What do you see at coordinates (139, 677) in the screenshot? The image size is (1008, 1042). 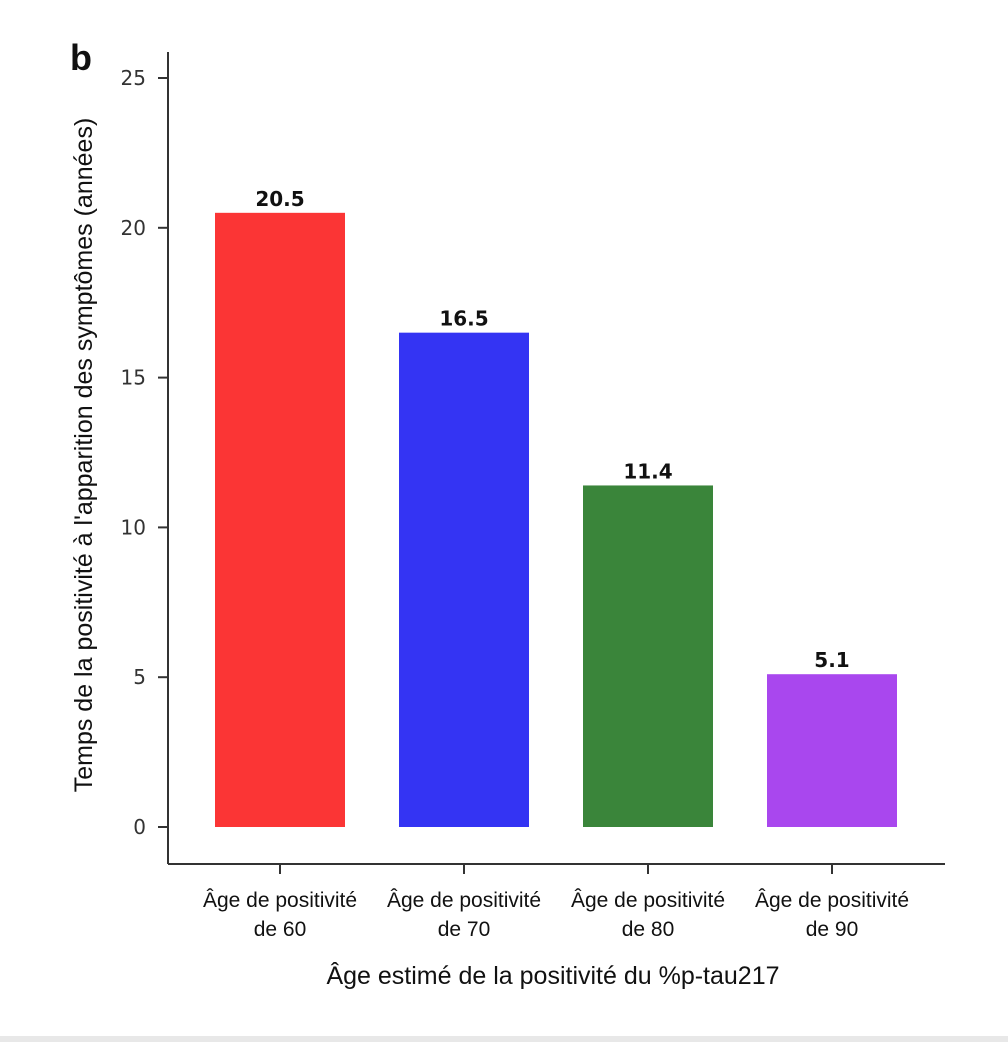 I see `y-tick-label: 5` at bounding box center [139, 677].